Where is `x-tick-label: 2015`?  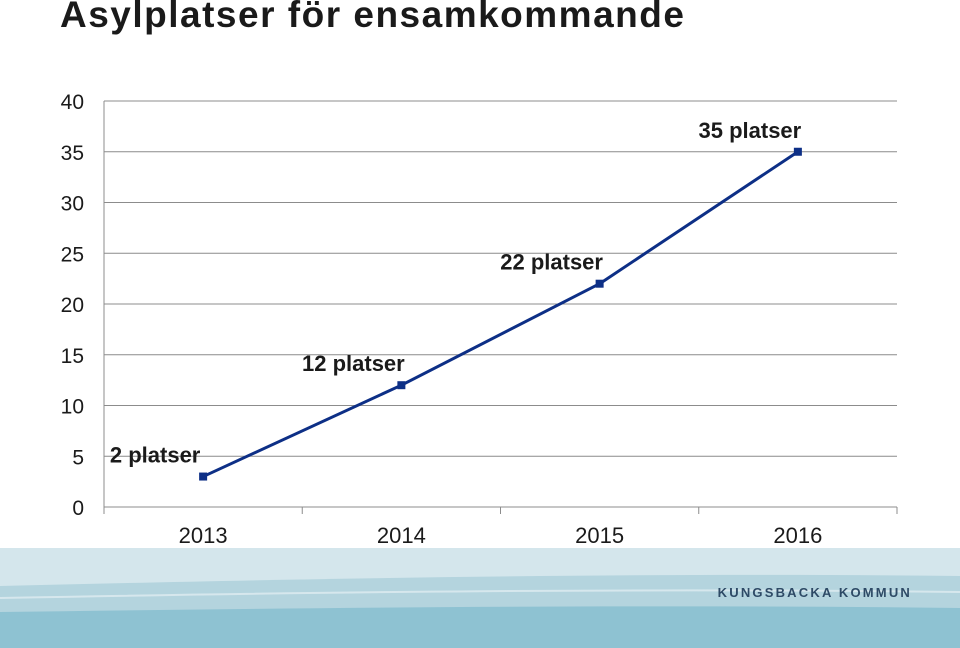
x-tick-label: 2015 is located at coordinates (599, 535).